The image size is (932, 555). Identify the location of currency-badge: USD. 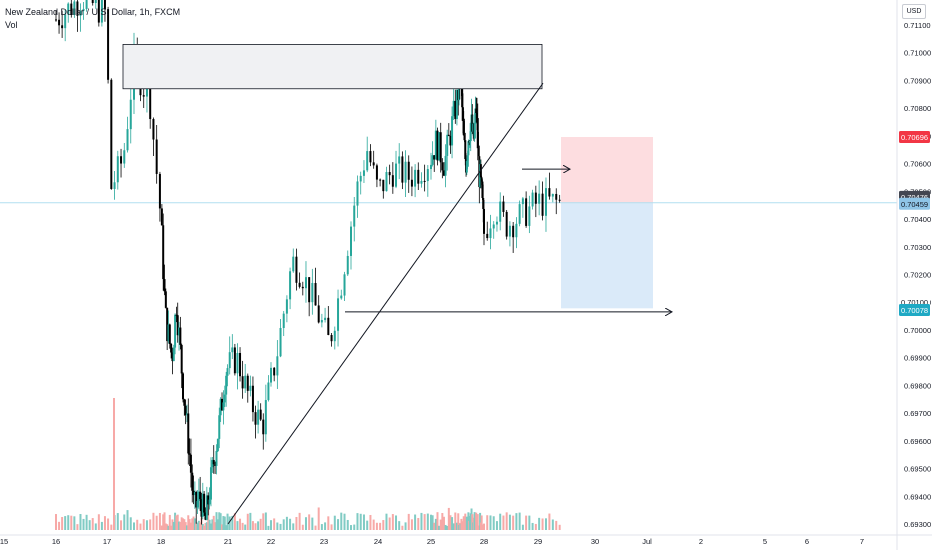
(914, 11).